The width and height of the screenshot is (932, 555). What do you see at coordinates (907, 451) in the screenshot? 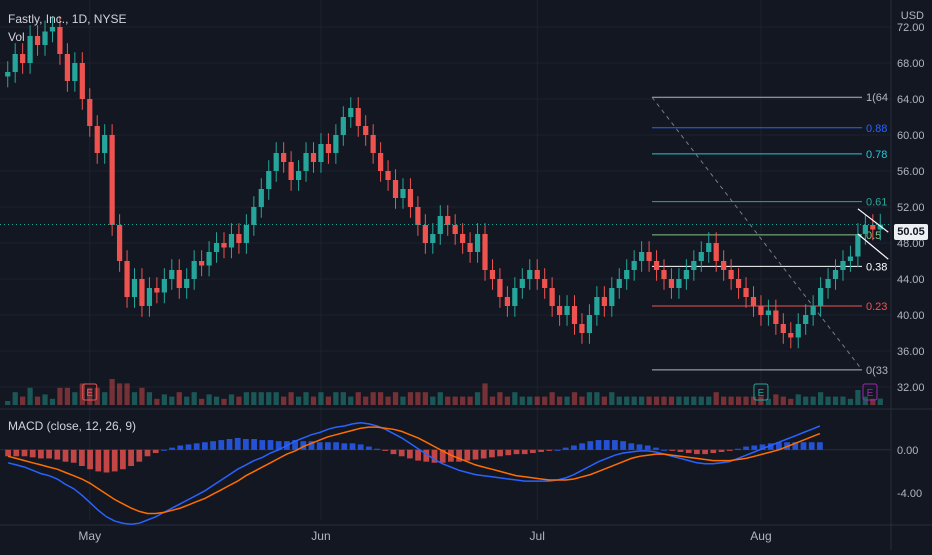
I see `macd-y-tick-label: 0.00` at bounding box center [907, 451].